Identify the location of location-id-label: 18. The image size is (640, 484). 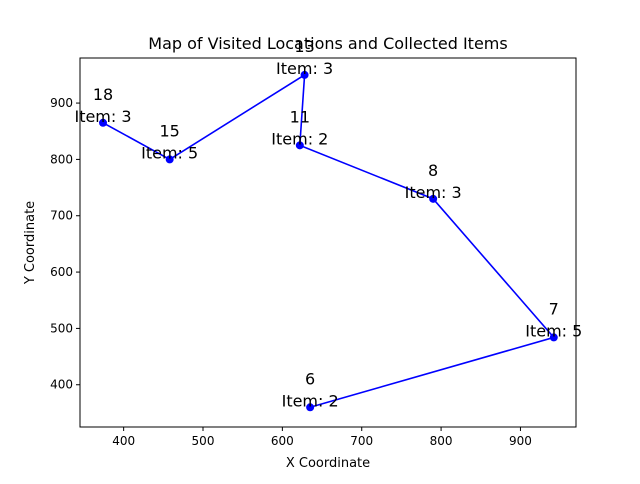
(103, 94).